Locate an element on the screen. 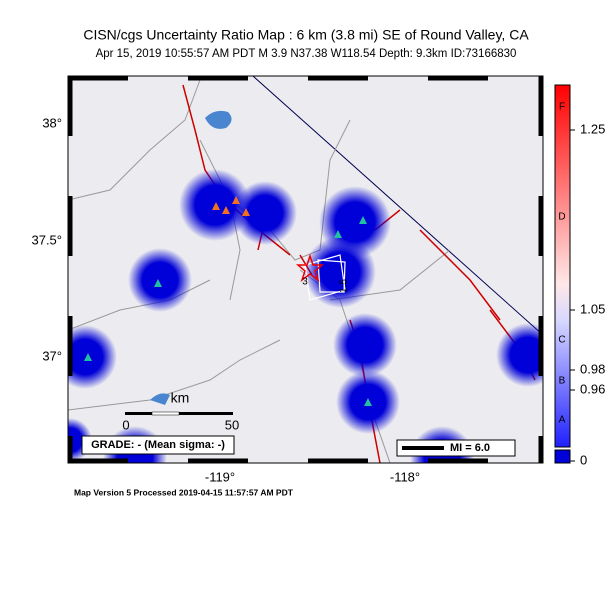  lon-label: -119° is located at coordinates (220, 476).